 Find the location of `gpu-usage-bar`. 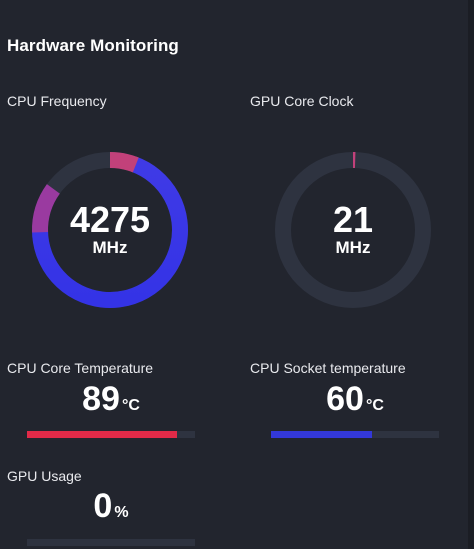

gpu-usage-bar is located at coordinates (111, 542).